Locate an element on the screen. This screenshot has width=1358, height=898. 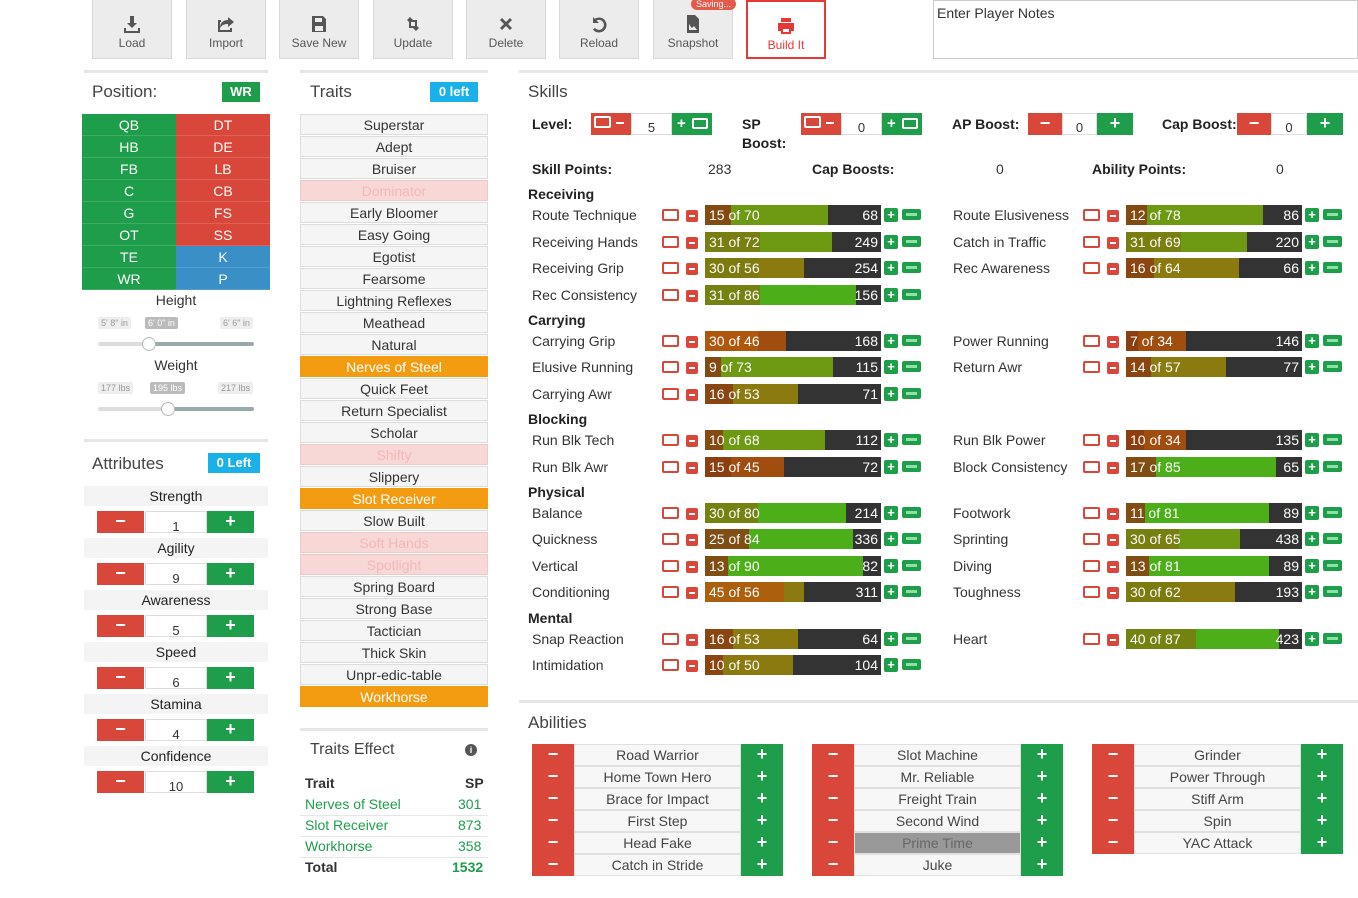
trait-quick-feet: Quick Feet is located at coordinates (394, 388).